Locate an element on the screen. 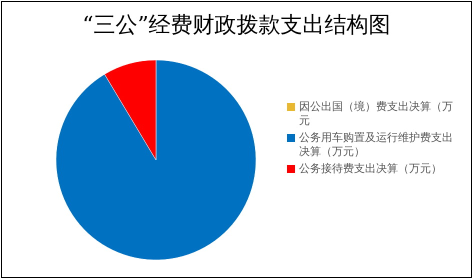  chart-title: “三公”经费财政拨款支出结构图 is located at coordinates (236, 26).